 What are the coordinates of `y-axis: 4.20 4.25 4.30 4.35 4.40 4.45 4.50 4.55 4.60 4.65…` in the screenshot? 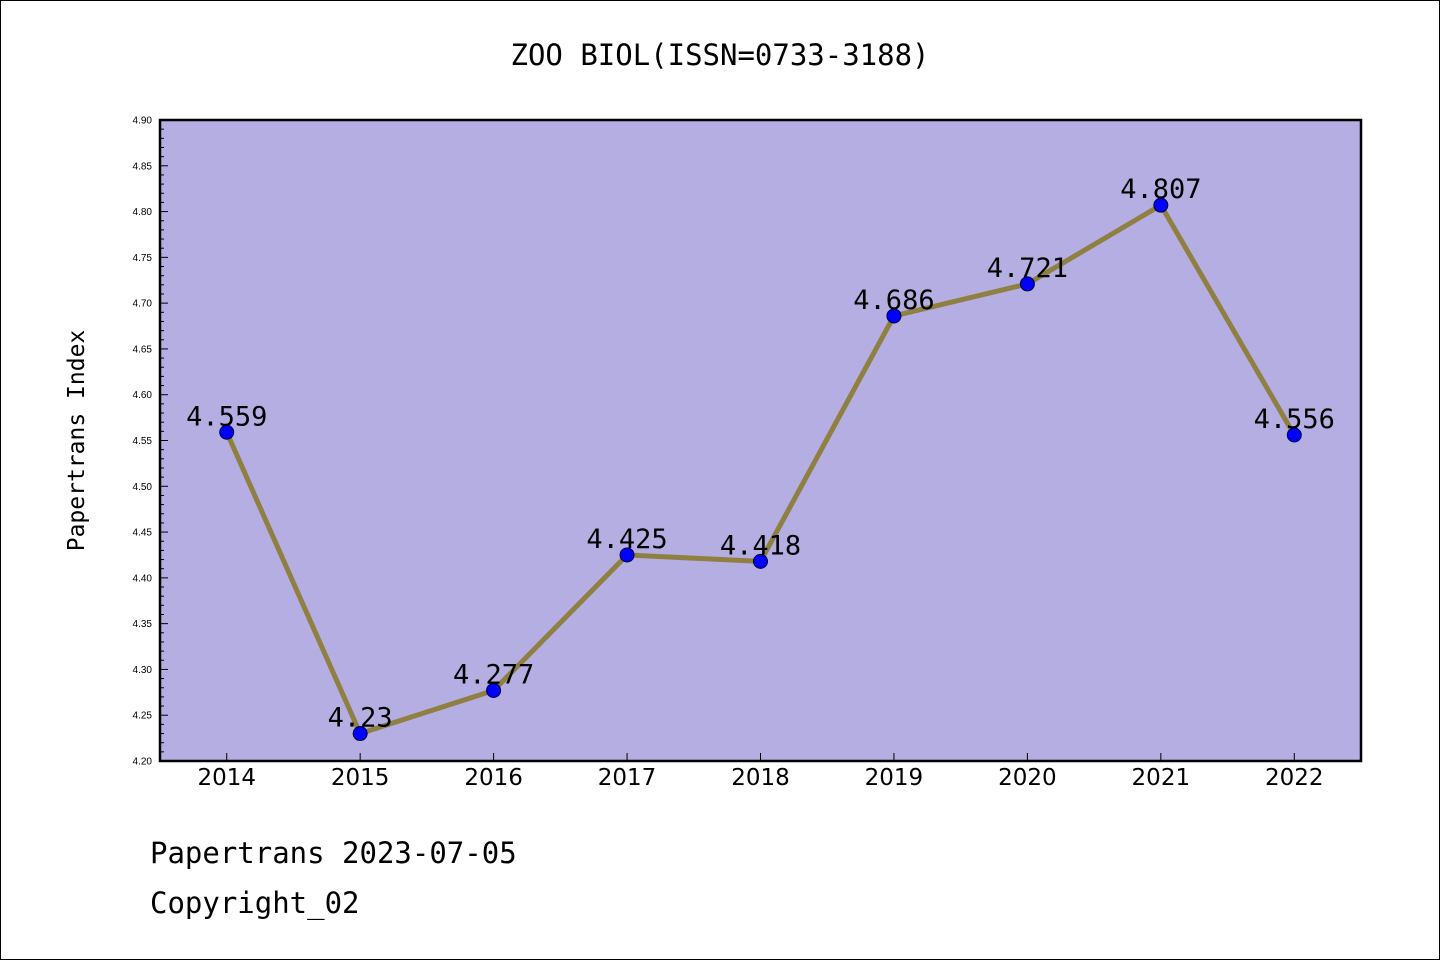 It's located at (150, 442).